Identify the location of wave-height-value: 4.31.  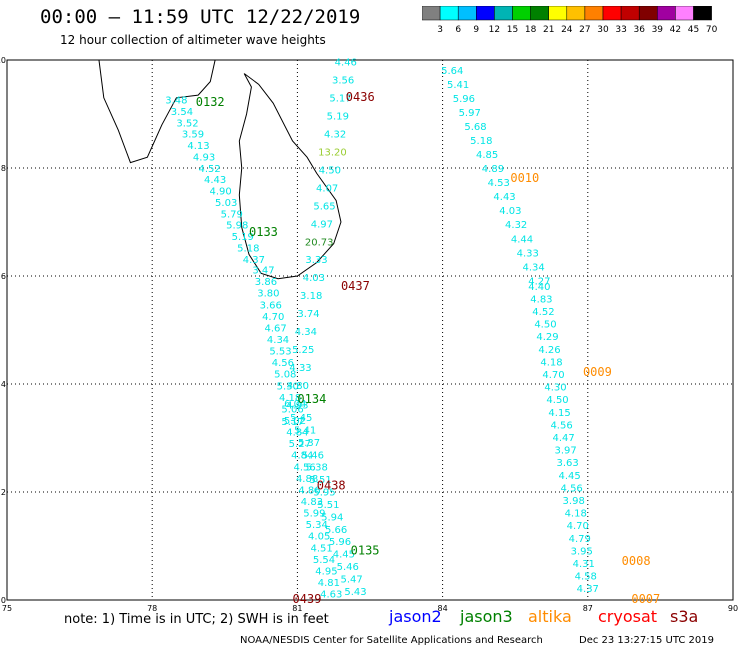
(584, 564).